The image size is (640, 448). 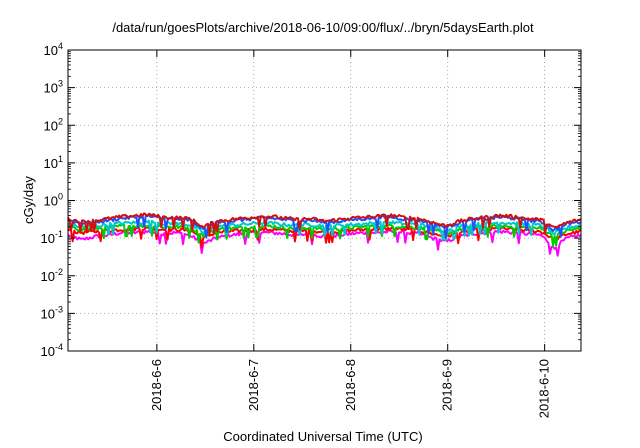 What do you see at coordinates (156, 385) in the screenshot?
I see `x-tick-label: 2018-6-6` at bounding box center [156, 385].